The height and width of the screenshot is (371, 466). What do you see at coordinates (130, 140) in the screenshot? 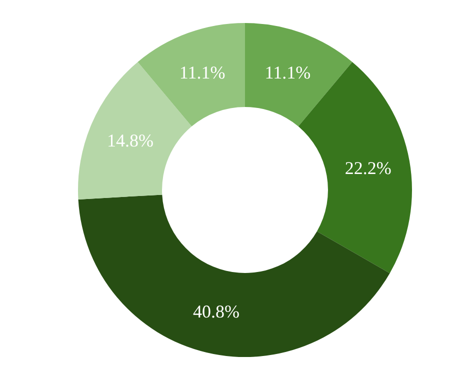
I see `data-label: 14.8%` at bounding box center [130, 140].